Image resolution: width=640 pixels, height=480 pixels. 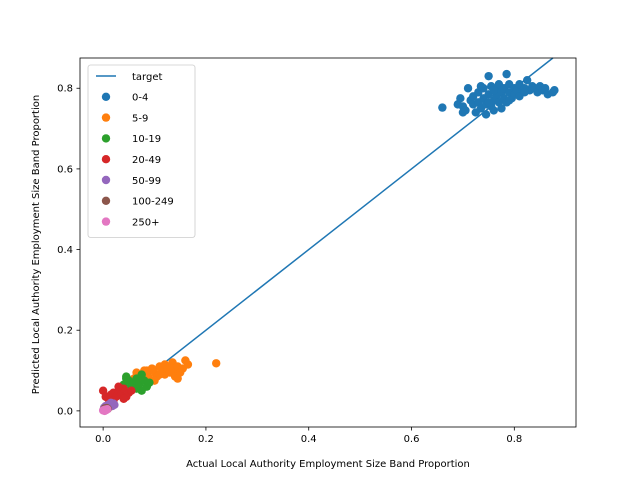 I want to click on series-250+, so click(x=105, y=410).